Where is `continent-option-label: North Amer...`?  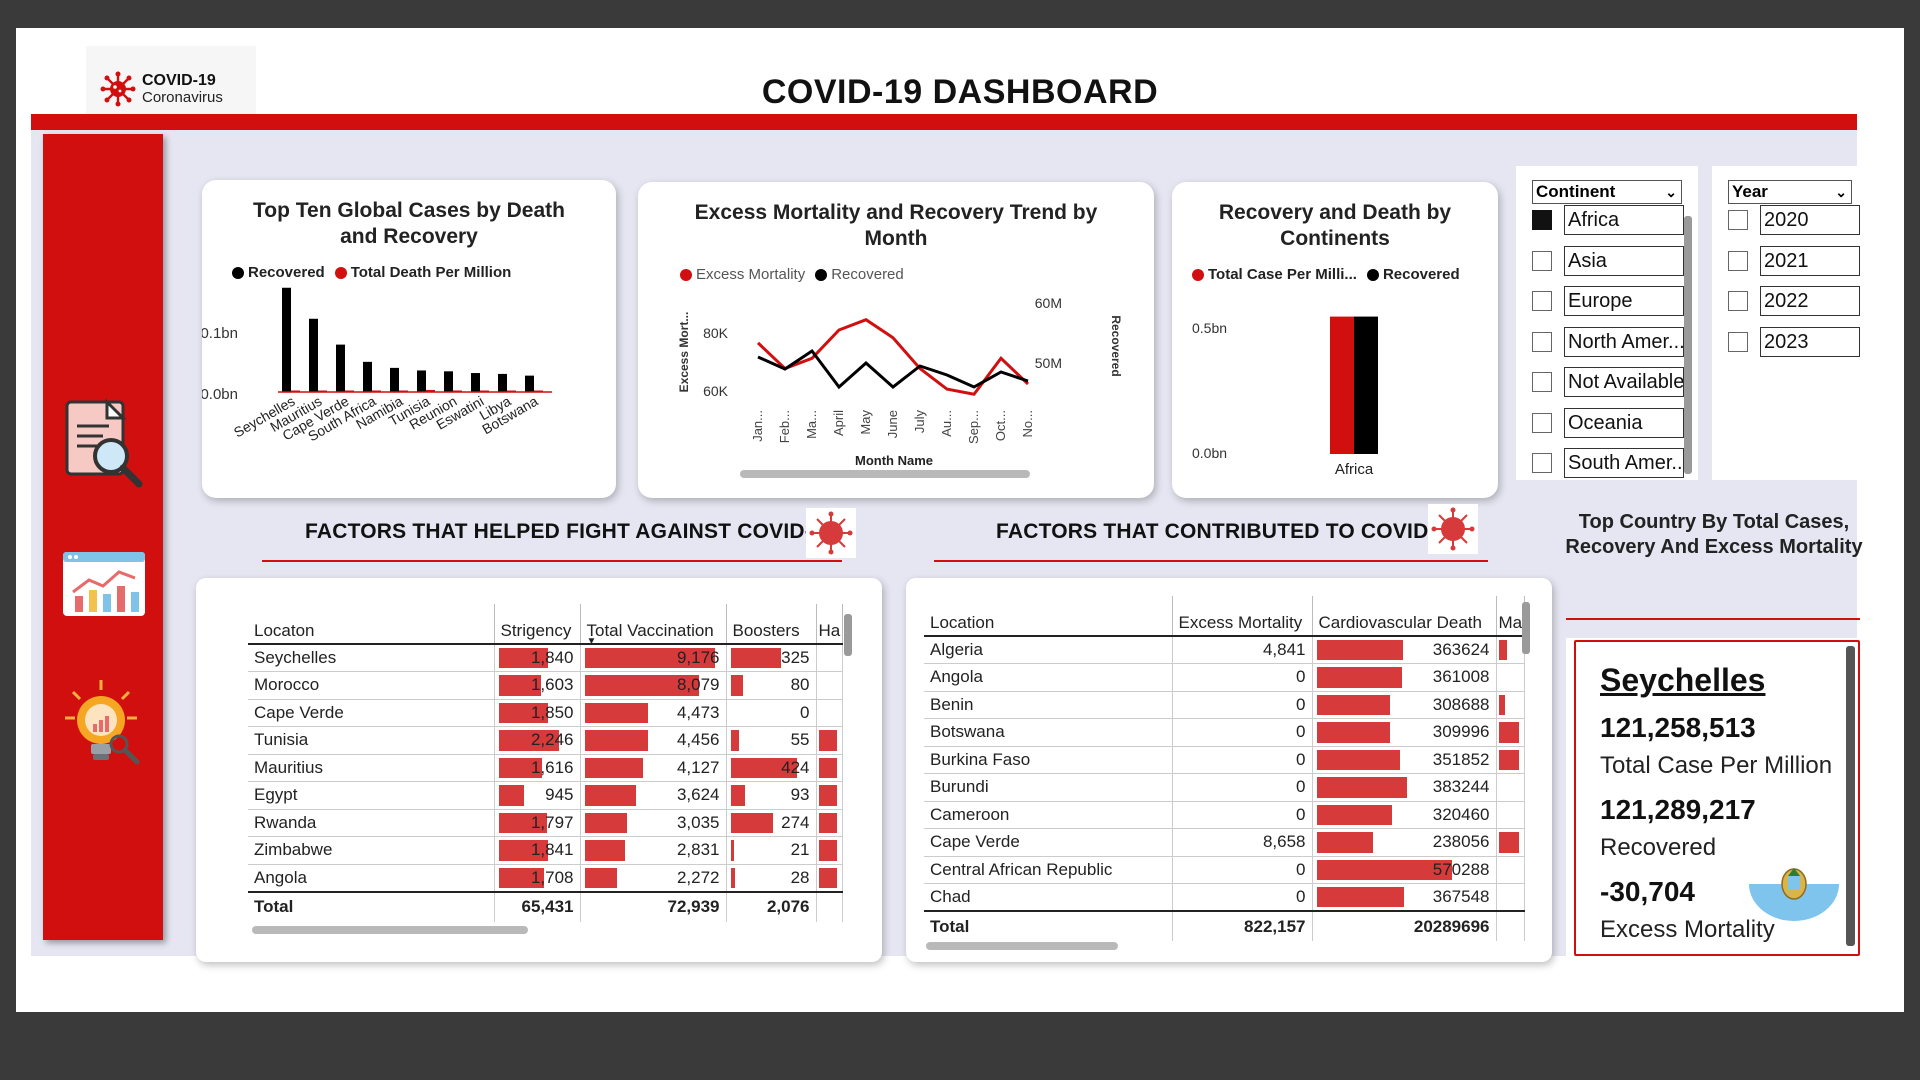 continent-option-label: North Amer... is located at coordinates (1624, 341).